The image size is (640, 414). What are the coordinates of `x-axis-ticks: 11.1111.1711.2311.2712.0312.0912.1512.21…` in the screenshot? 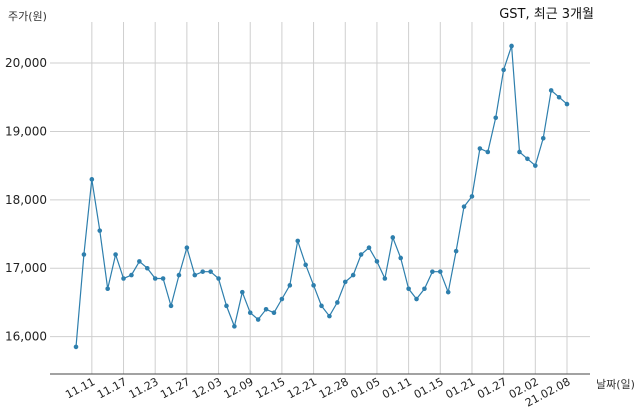 It's located at (317, 392).